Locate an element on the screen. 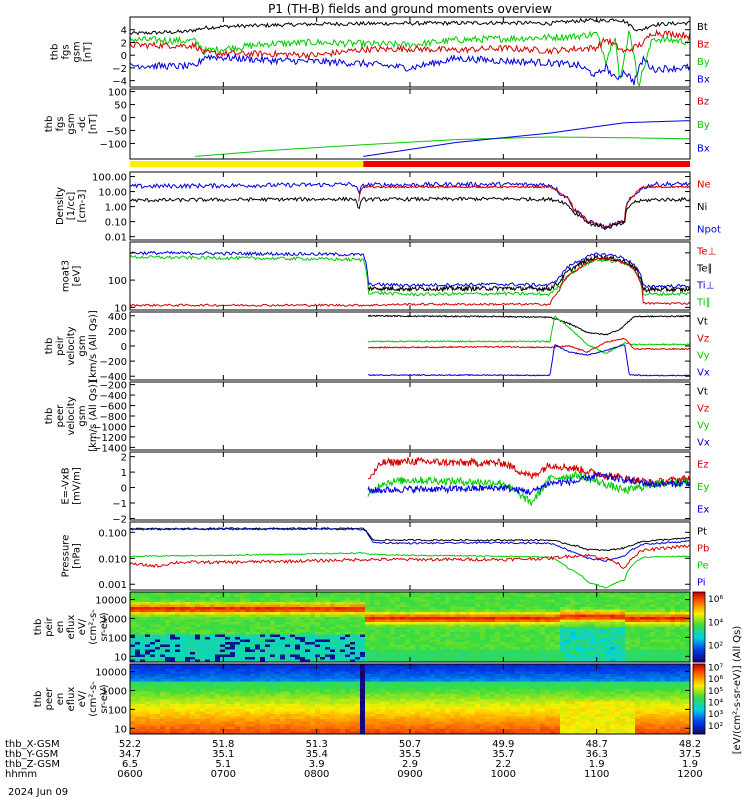 This screenshot has width=750, height=800. series-line-peir-velocity is located at coordinates (529, 334).